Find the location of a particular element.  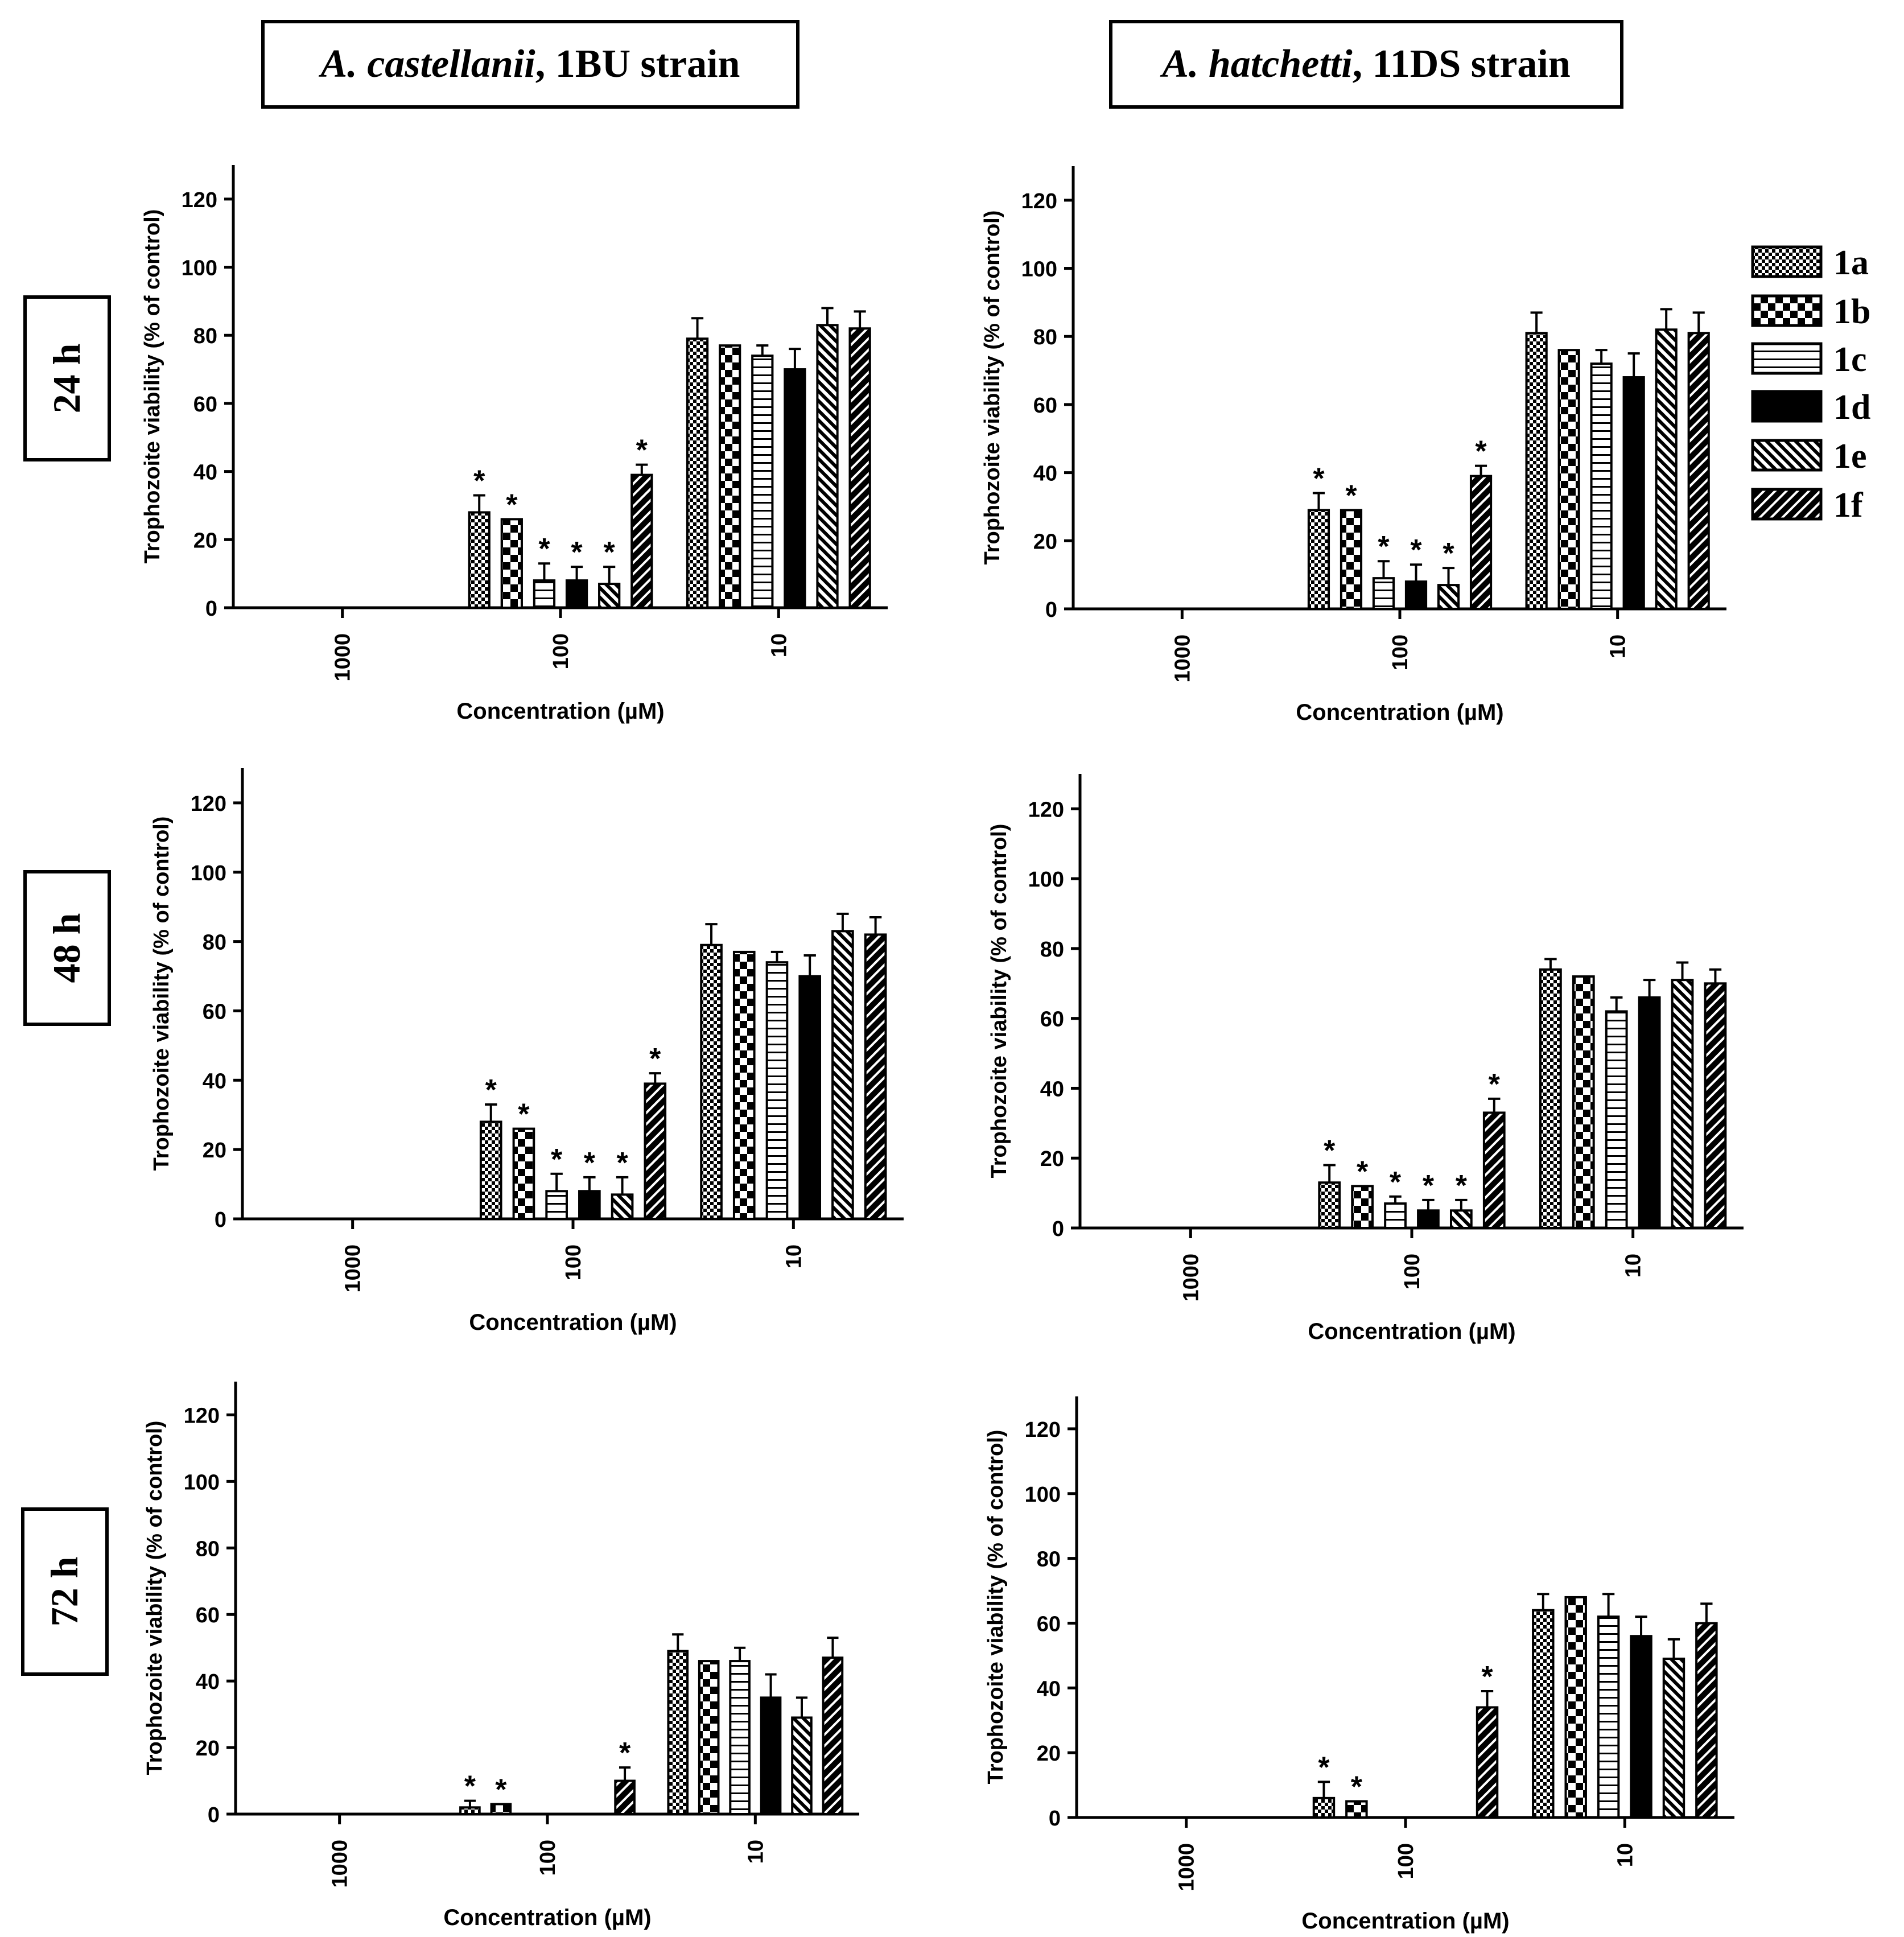

row-label-text: 24 h is located at coordinates (66, 379).